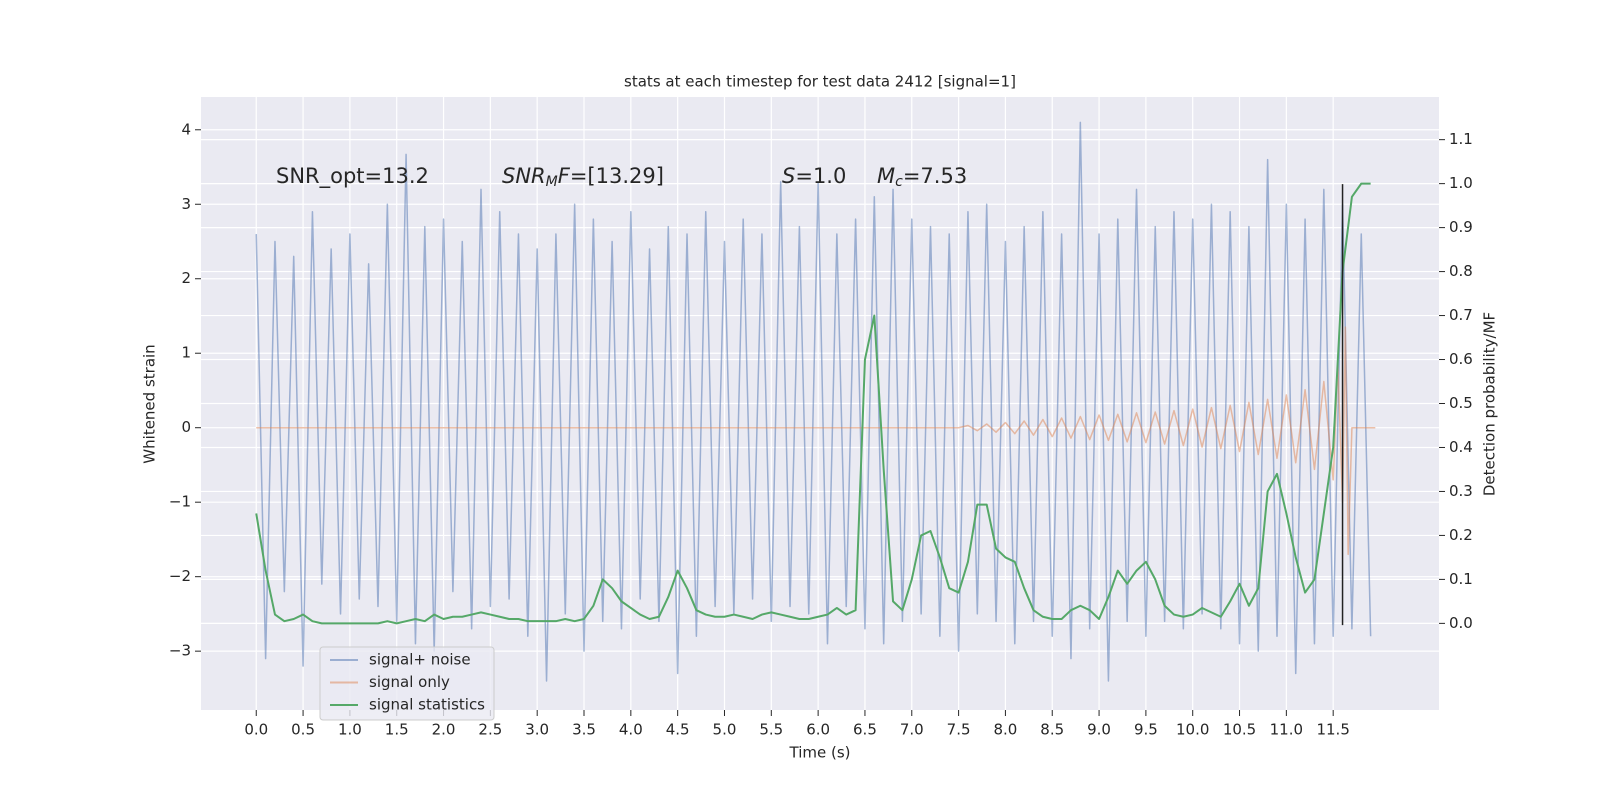 The image size is (1600, 800). I want to click on x-tick-label: 9.5, so click(1146, 730).